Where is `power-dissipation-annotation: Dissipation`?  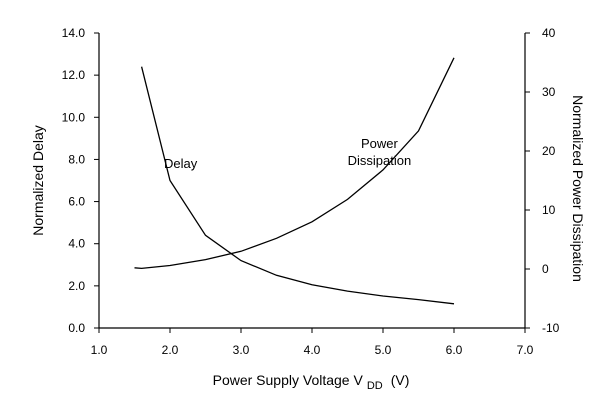 power-dissipation-annotation: Dissipation is located at coordinates (380, 160).